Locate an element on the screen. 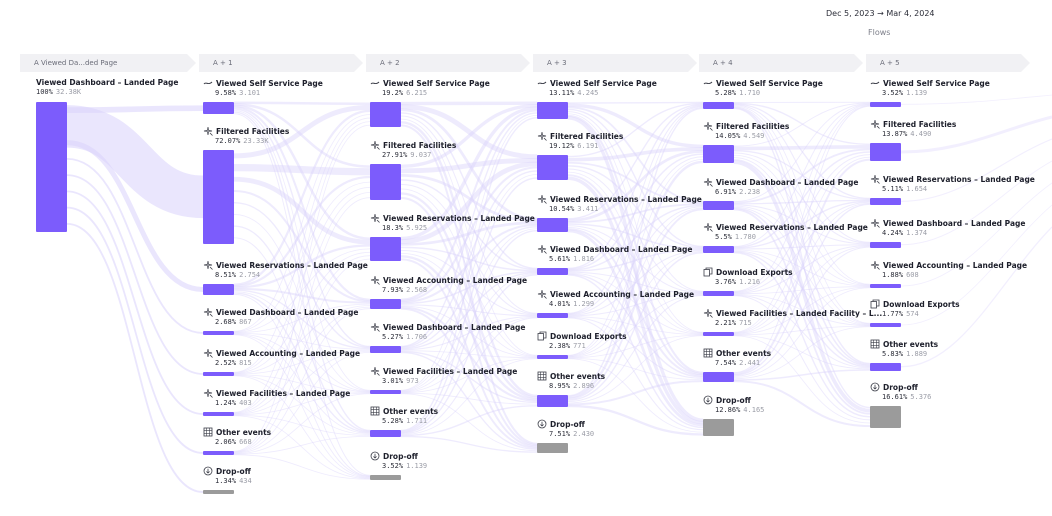 Image resolution: width=1052 pixels, height=516 pixels. flow-node-label: Viewed Dashboard – Landed Page 4.24% 1.374 is located at coordinates (947, 227).